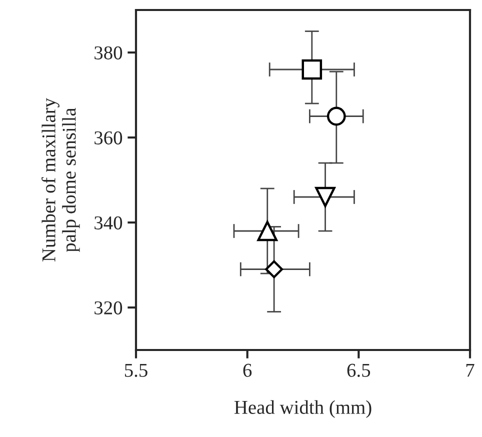 Image resolution: width=482 pixels, height=437 pixels. Describe the element at coordinates (247, 370) in the screenshot. I see `x-tick-label: 6` at that location.